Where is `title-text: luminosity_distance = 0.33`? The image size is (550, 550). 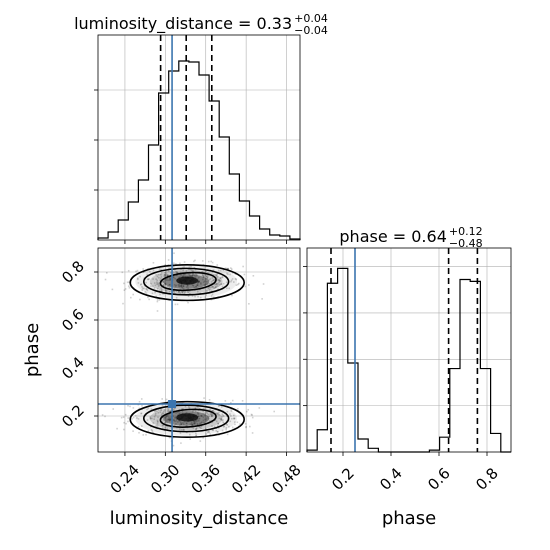
title-text: luminosity_distance = 0.33 is located at coordinates (183, 24).